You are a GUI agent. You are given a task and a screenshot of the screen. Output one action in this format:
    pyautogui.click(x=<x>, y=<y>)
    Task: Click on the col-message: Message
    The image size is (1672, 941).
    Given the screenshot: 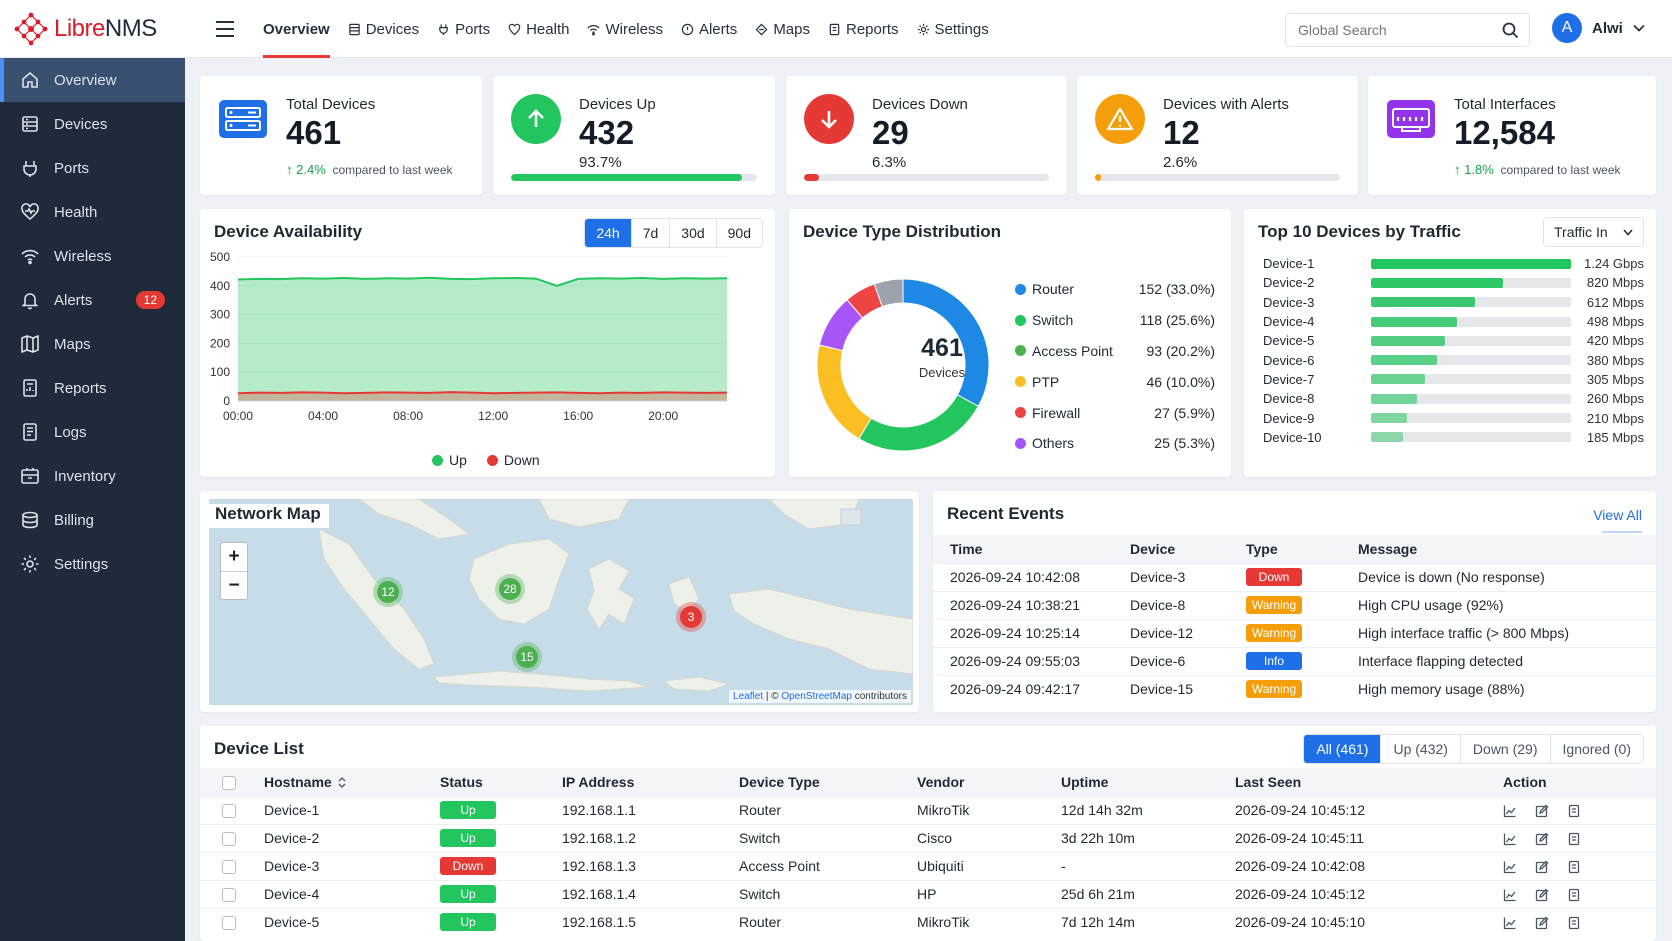 What is the action you would take?
    pyautogui.click(x=1498, y=549)
    